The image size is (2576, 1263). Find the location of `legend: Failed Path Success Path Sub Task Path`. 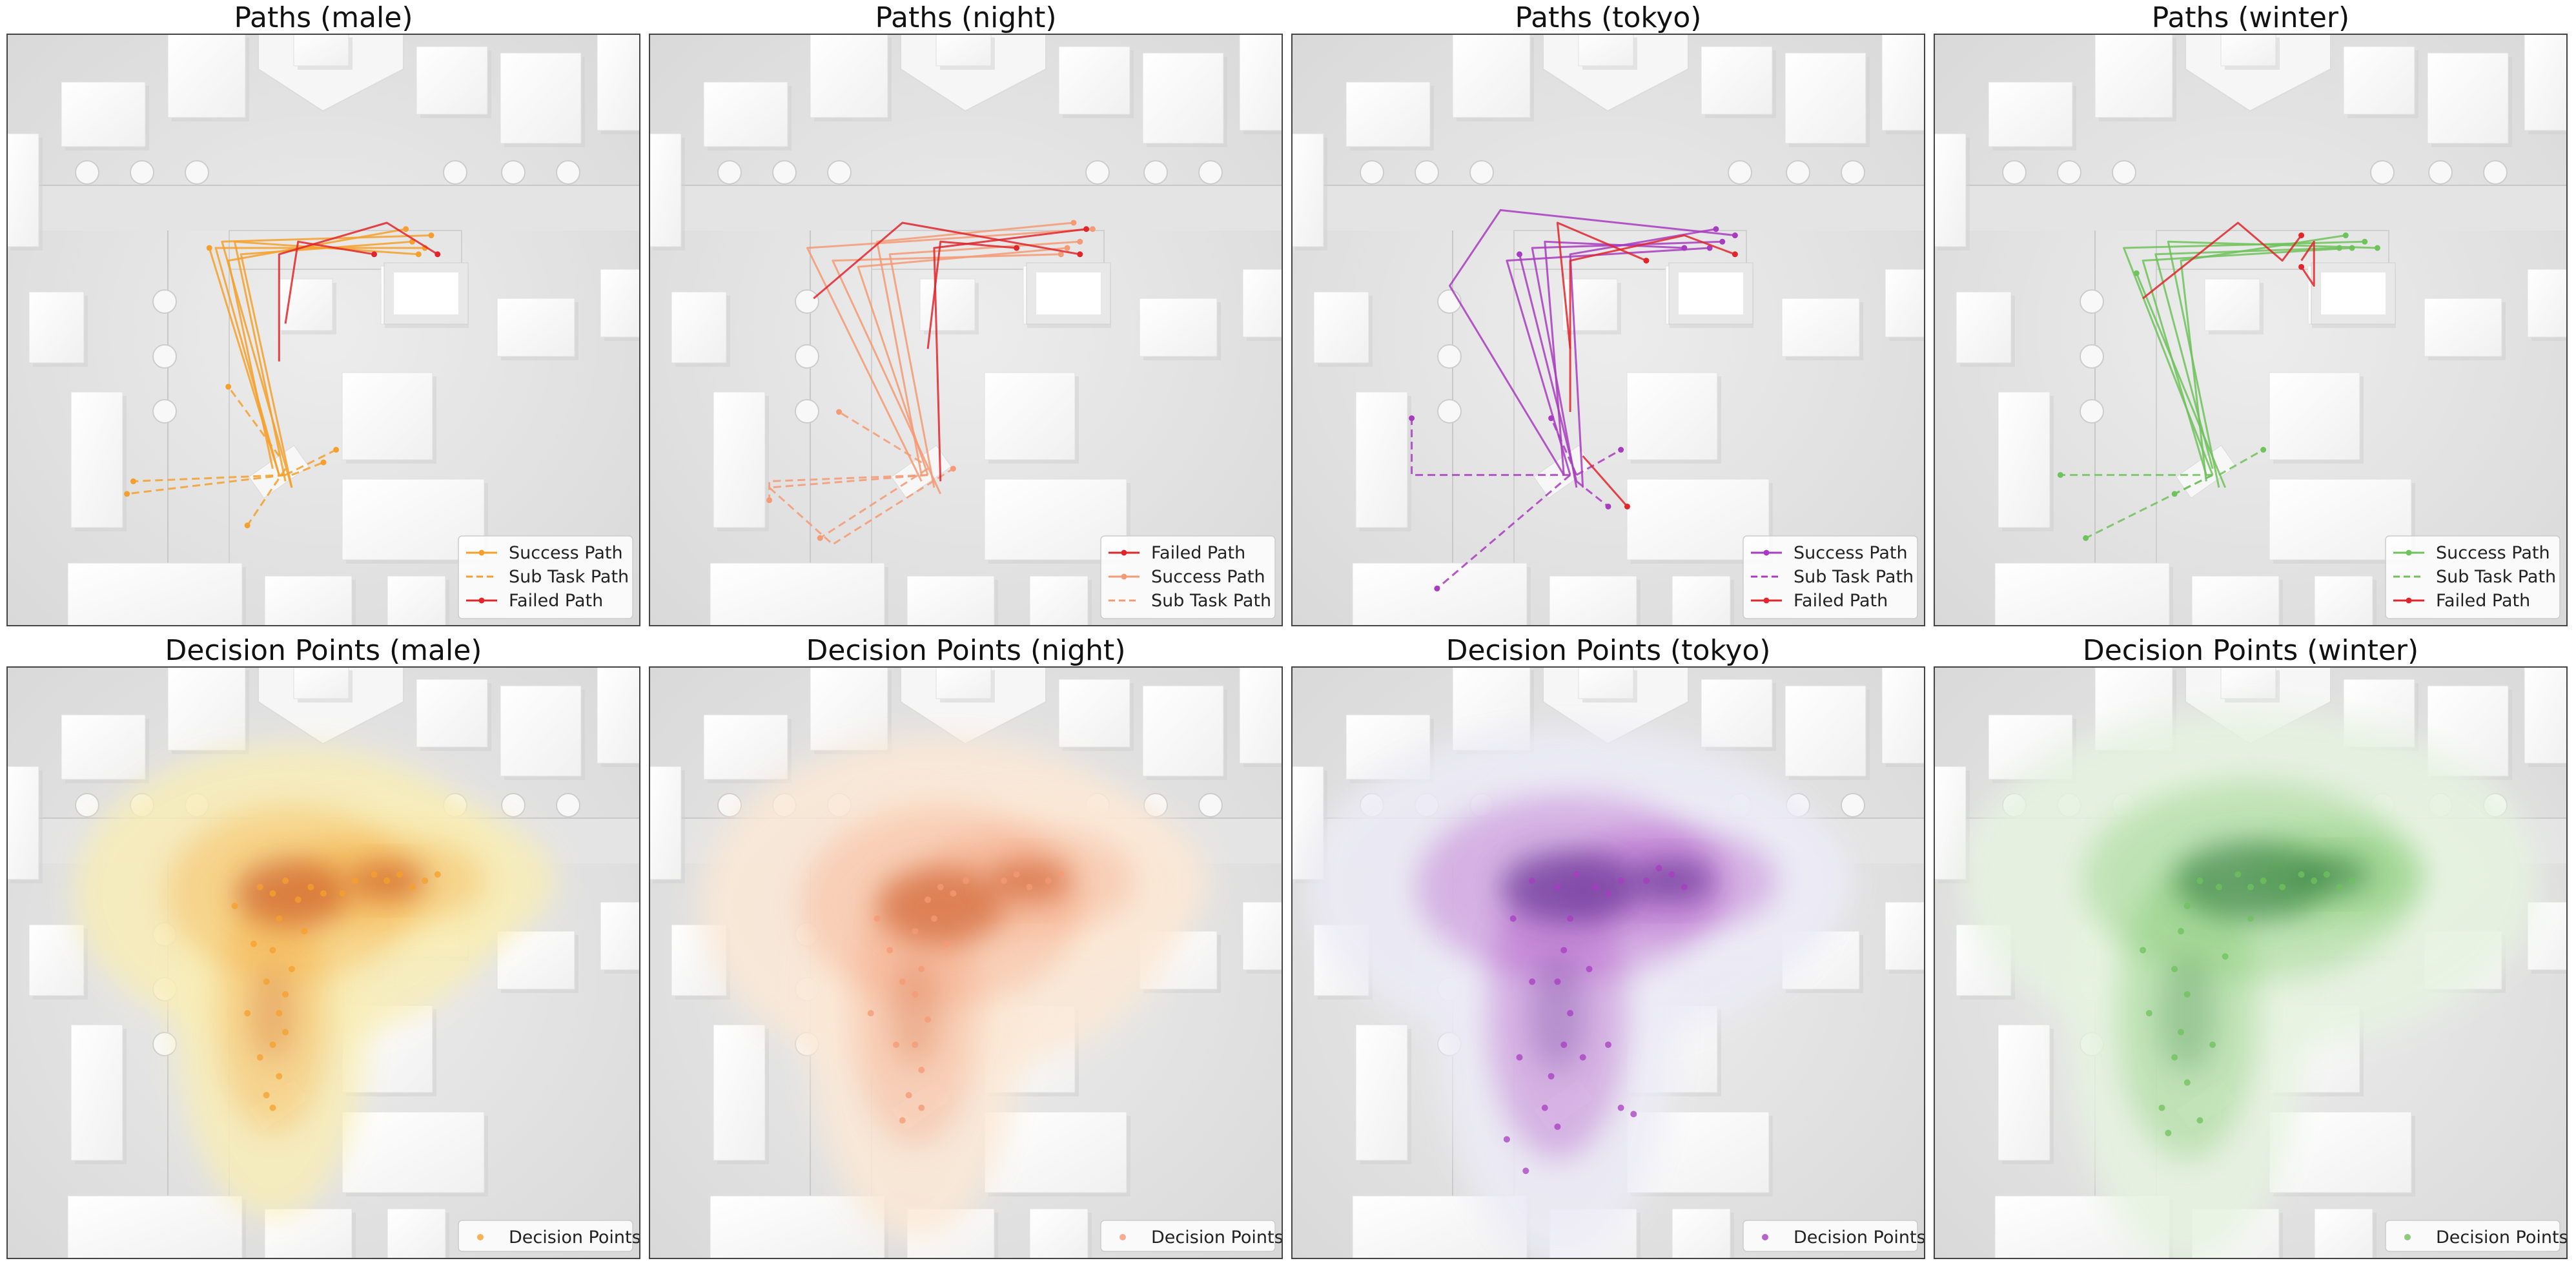

legend: Failed Path Success Path Sub Task Path is located at coordinates (1188, 577).